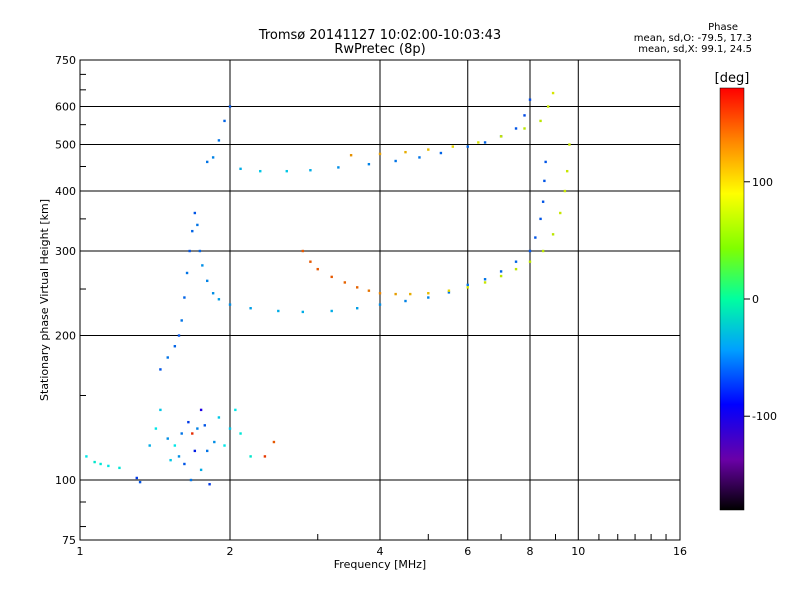 This screenshot has height=600, width=800. What do you see at coordinates (80, 551) in the screenshot?
I see `x-tick-label: 1` at bounding box center [80, 551].